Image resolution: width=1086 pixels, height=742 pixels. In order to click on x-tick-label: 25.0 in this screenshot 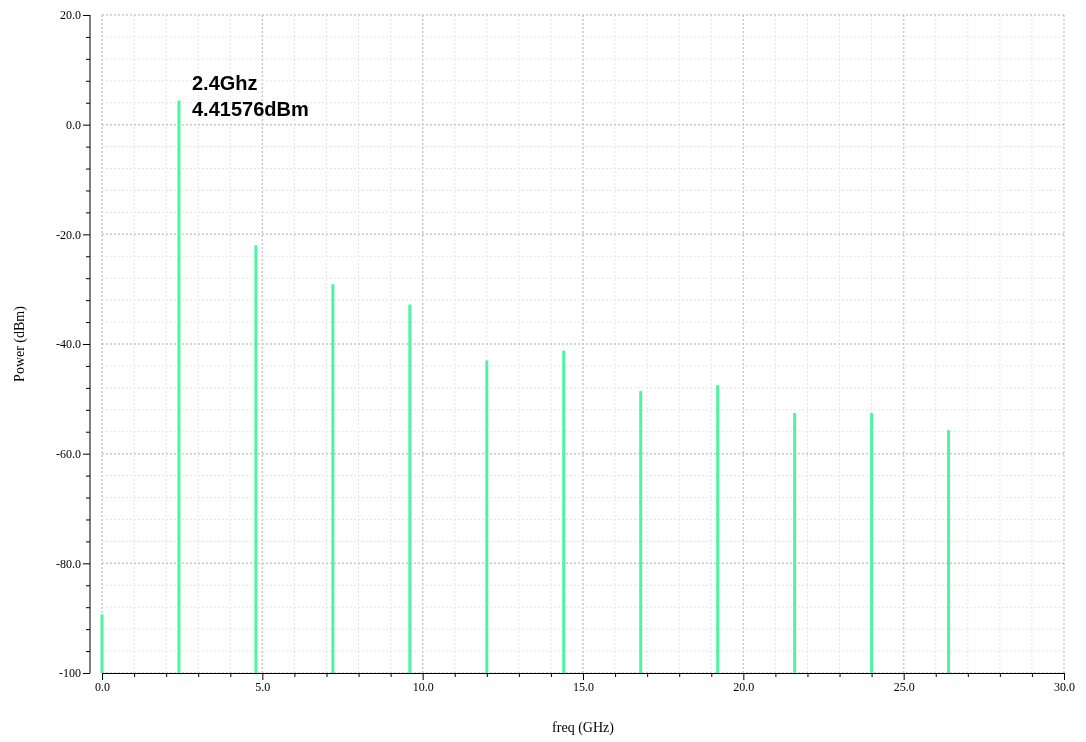, I will do `click(904, 686)`.